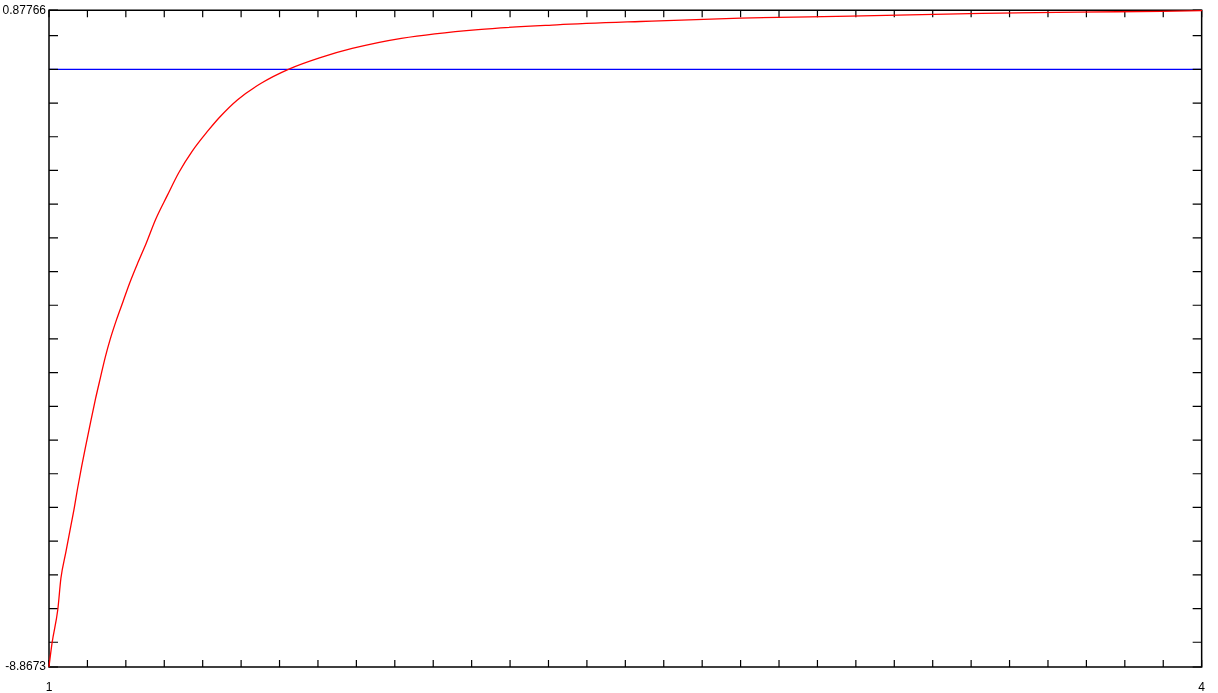 The height and width of the screenshot is (693, 1218). What do you see at coordinates (1202, 686) in the screenshot?
I see `x-tick-label: 4` at bounding box center [1202, 686].